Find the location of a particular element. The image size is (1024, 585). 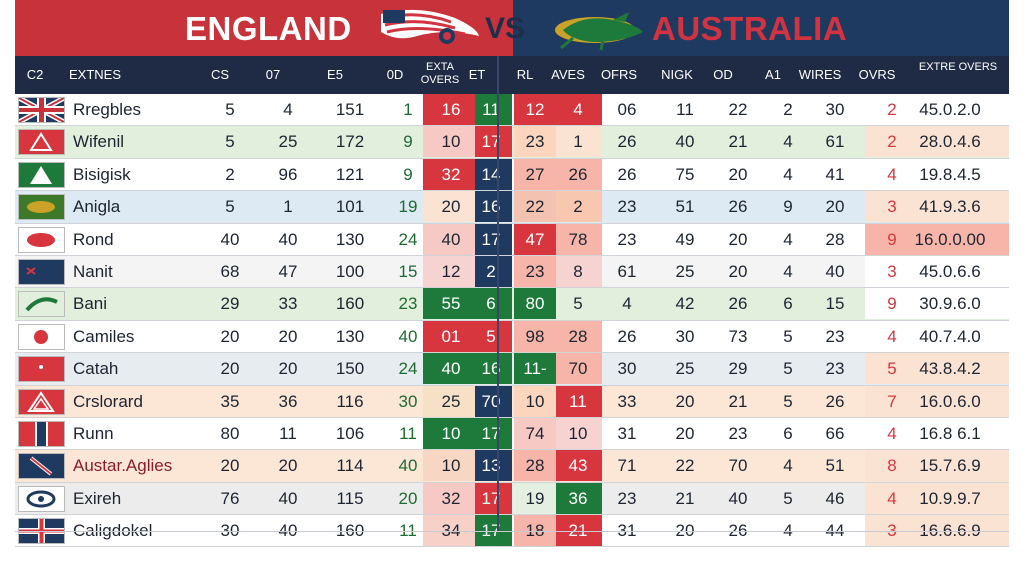

stat-cell: 13 is located at coordinates (491, 466).